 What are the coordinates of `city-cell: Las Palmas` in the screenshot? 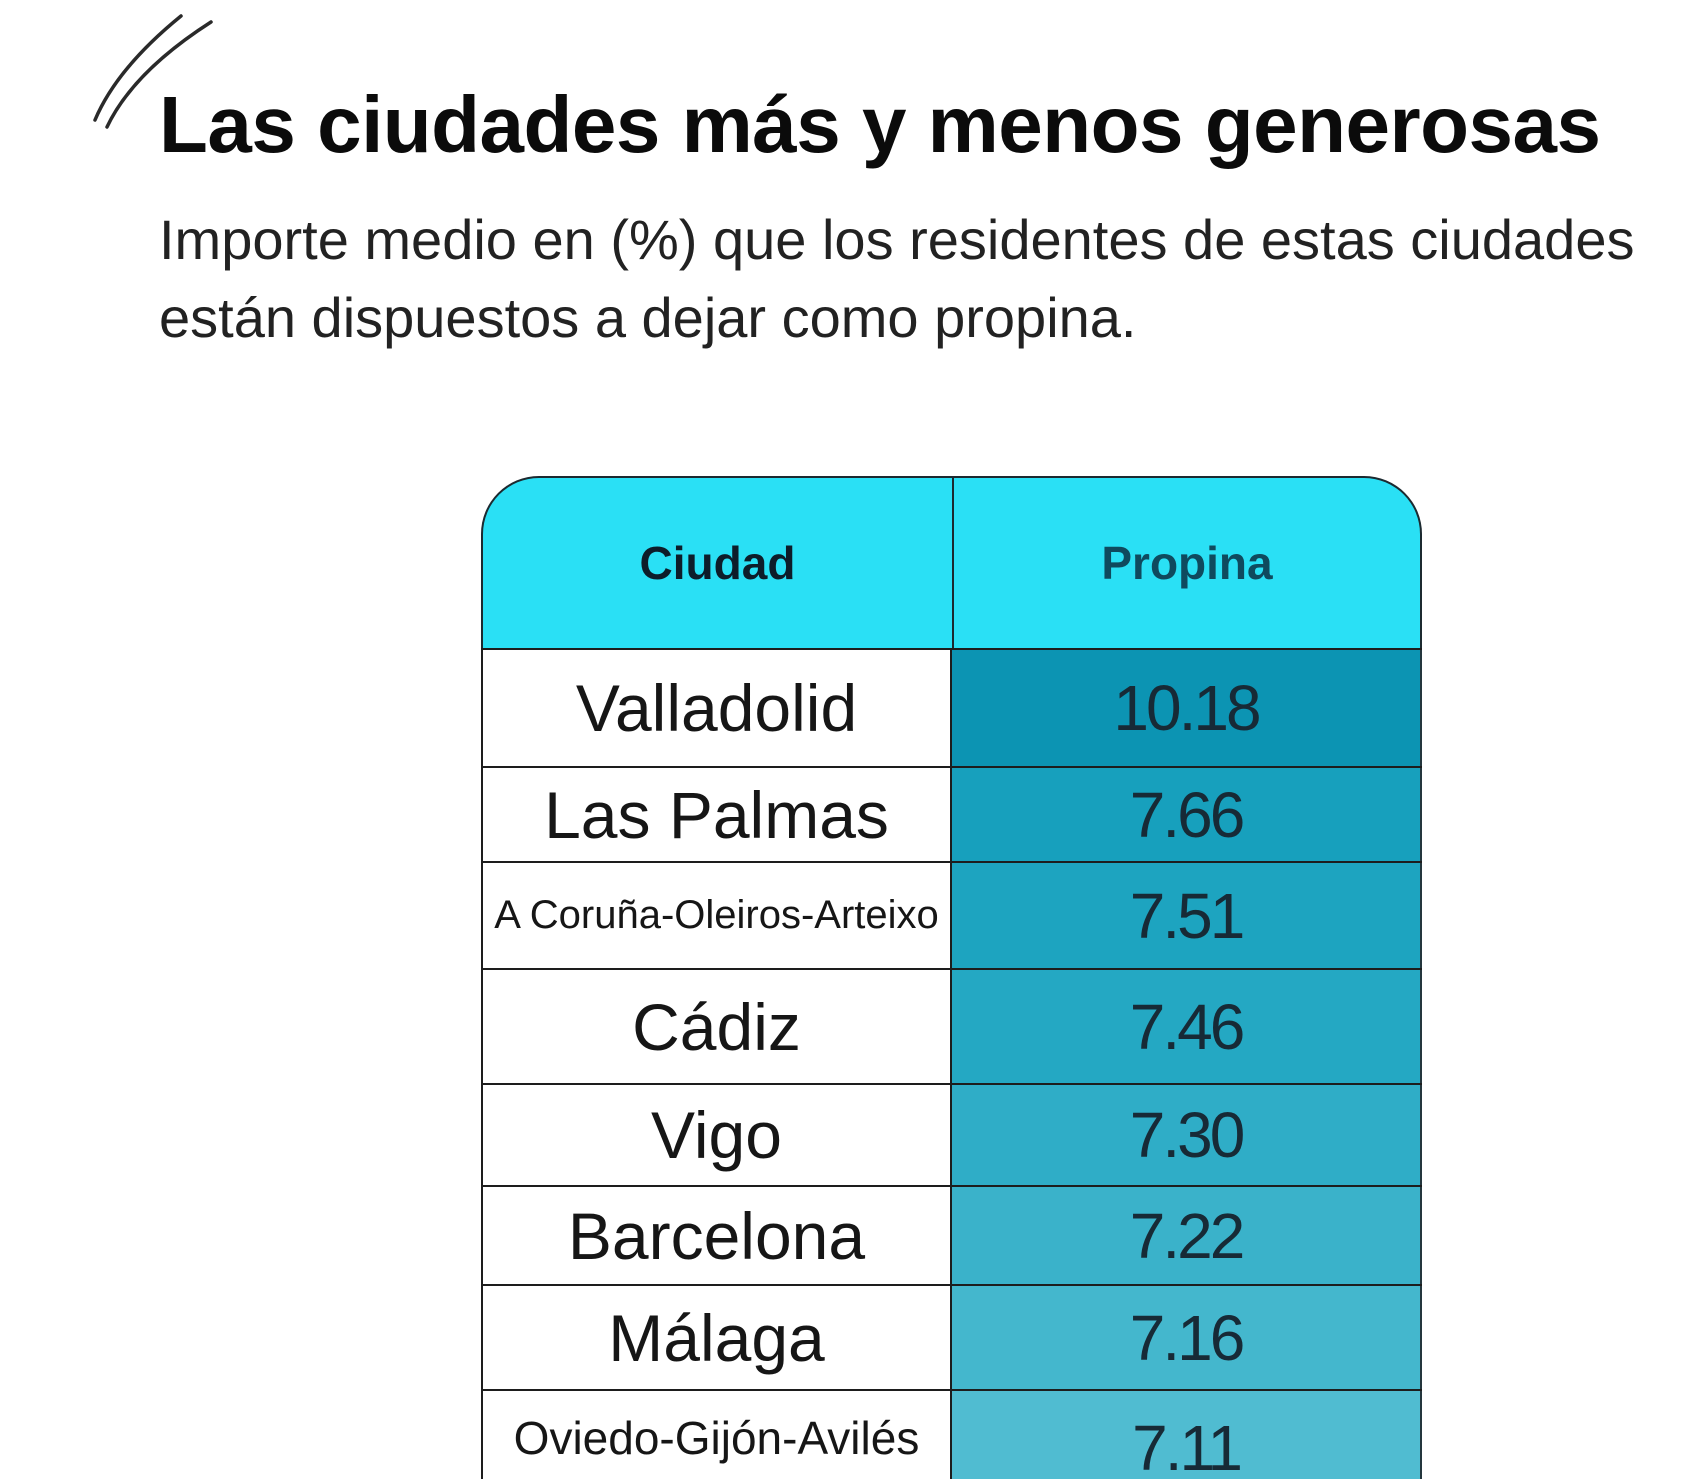 It's located at (716, 814).